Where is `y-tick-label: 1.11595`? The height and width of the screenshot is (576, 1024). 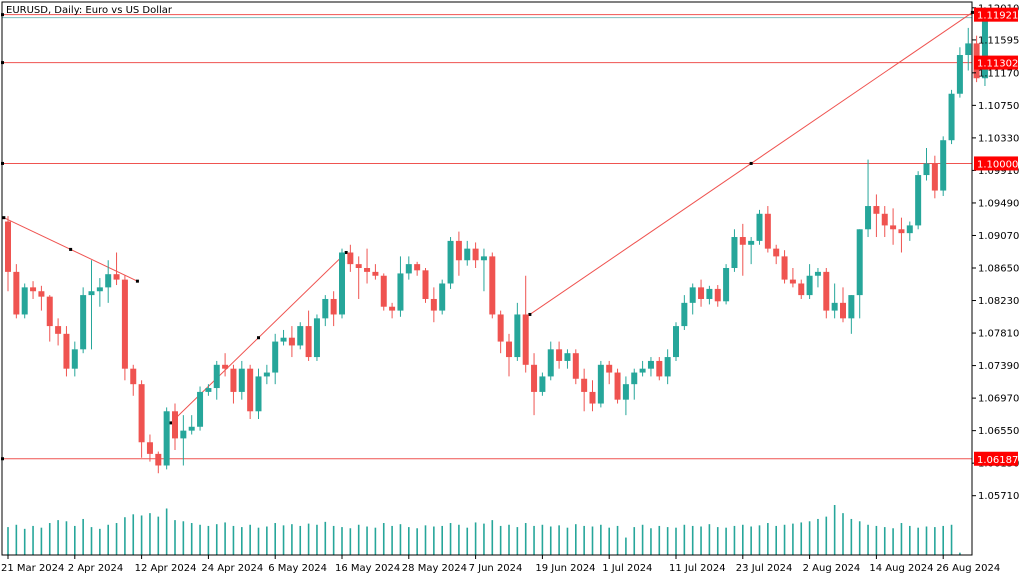 y-tick-label: 1.11595 is located at coordinates (998, 40).